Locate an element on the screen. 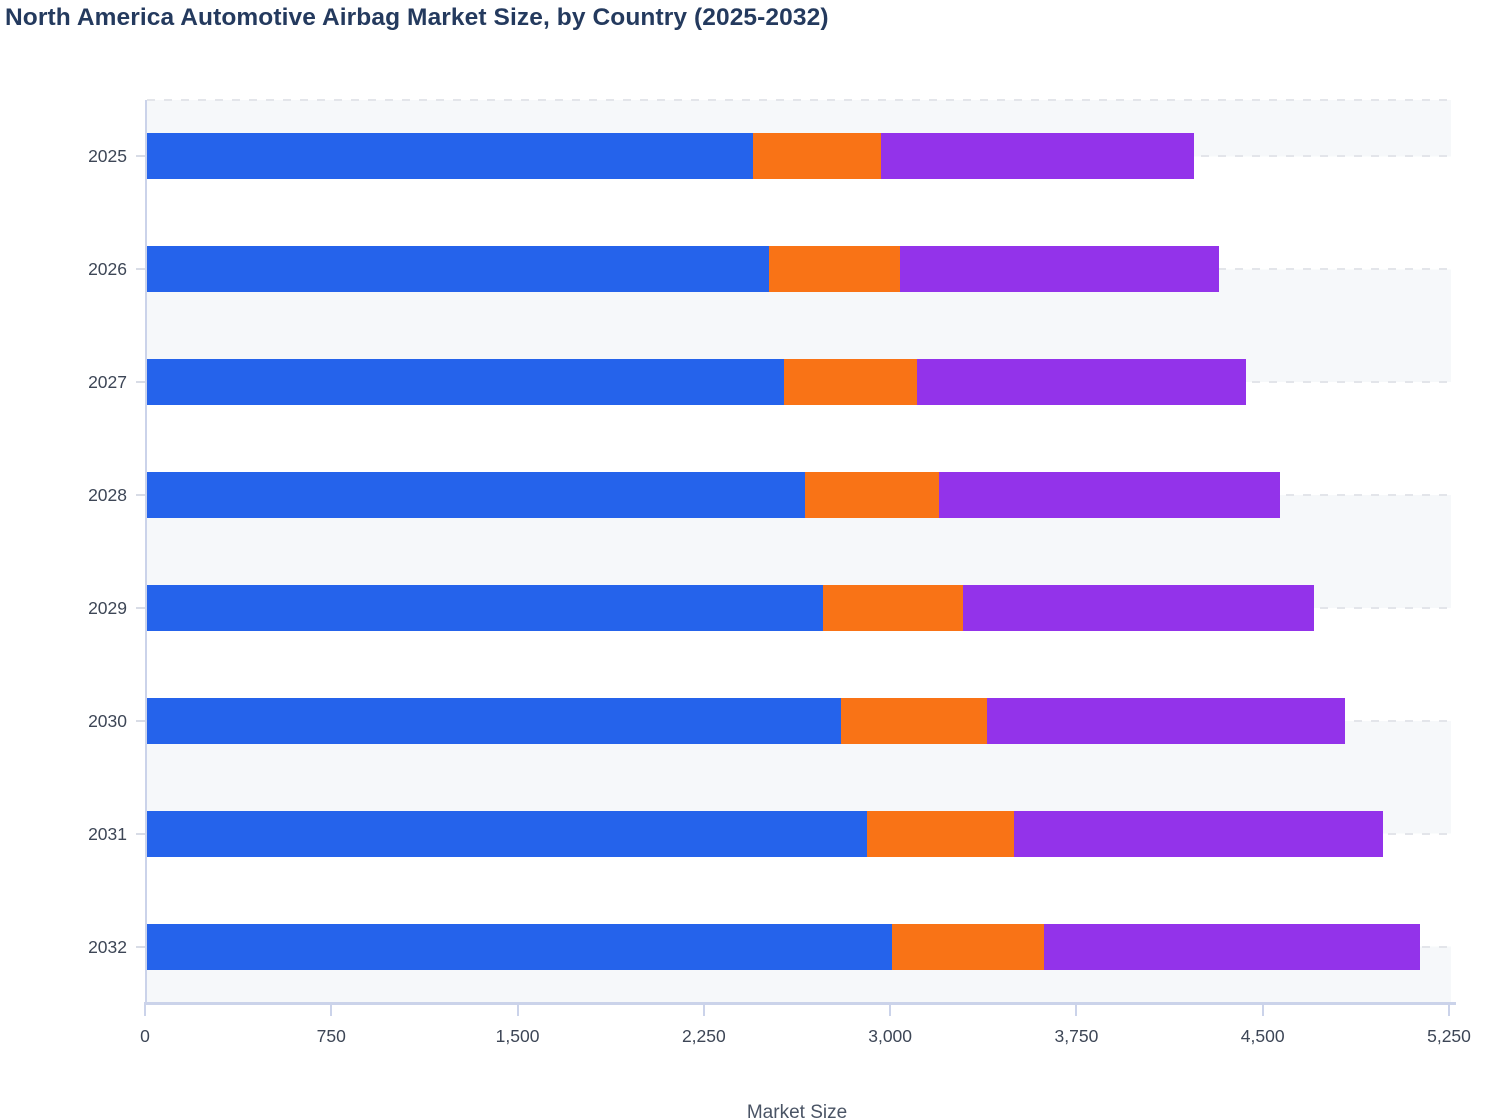 The width and height of the screenshot is (1508, 1120). bar-segment-purple-2029 is located at coordinates (1138, 607).